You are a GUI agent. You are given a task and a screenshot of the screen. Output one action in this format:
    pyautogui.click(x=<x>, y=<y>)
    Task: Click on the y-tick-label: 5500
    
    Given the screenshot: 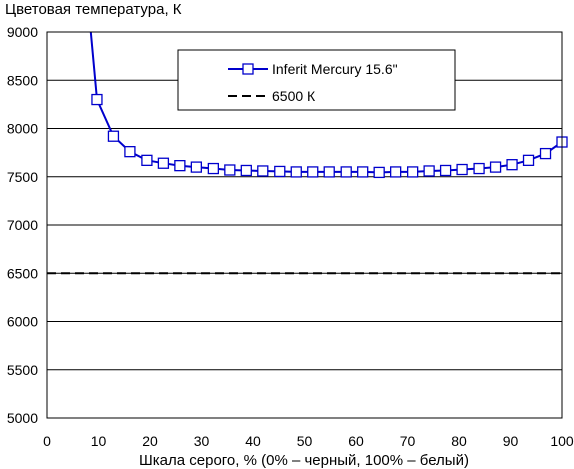 What is the action you would take?
    pyautogui.click(x=22, y=370)
    